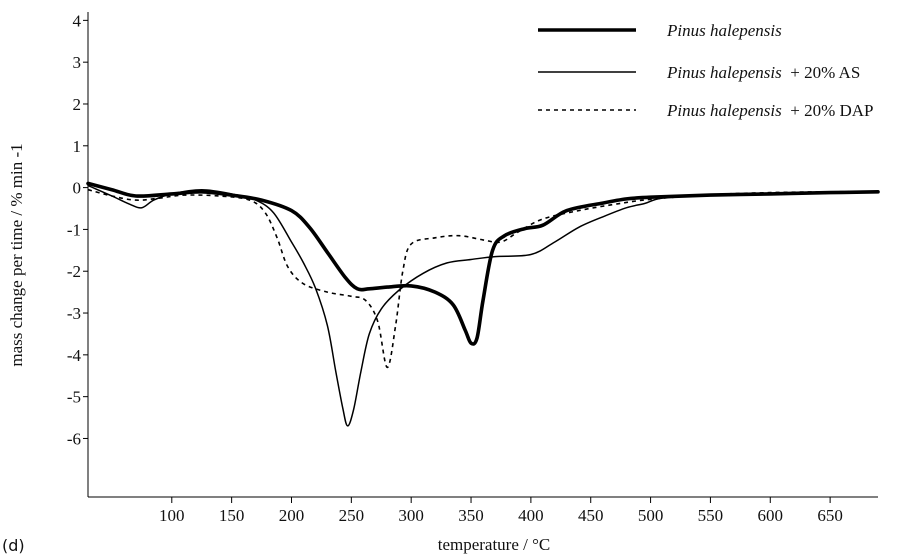  Describe the element at coordinates (501, 511) in the screenshot. I see `x-ticks: 100 150 200 250 300 350 400 450 500 550 600 650` at that location.